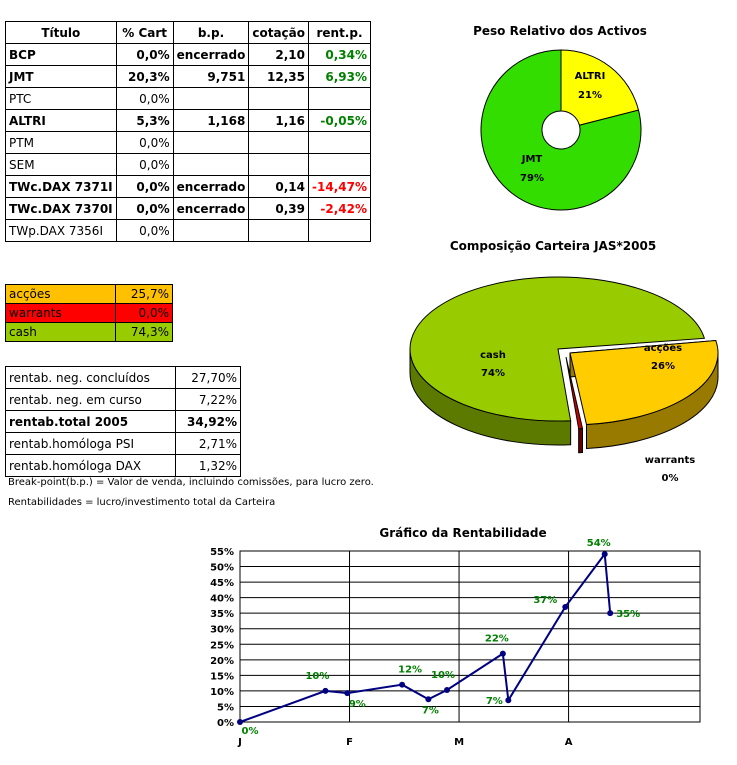  I want to click on plot-area, so click(470, 636).